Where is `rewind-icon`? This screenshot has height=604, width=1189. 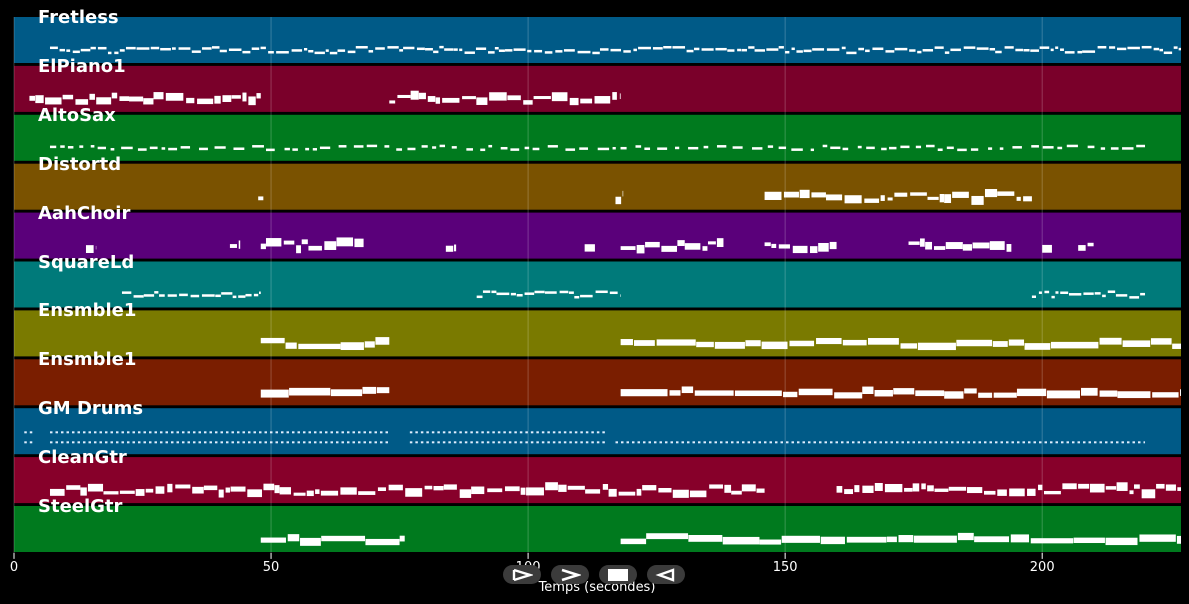
rewind-icon is located at coordinates (665, 574).